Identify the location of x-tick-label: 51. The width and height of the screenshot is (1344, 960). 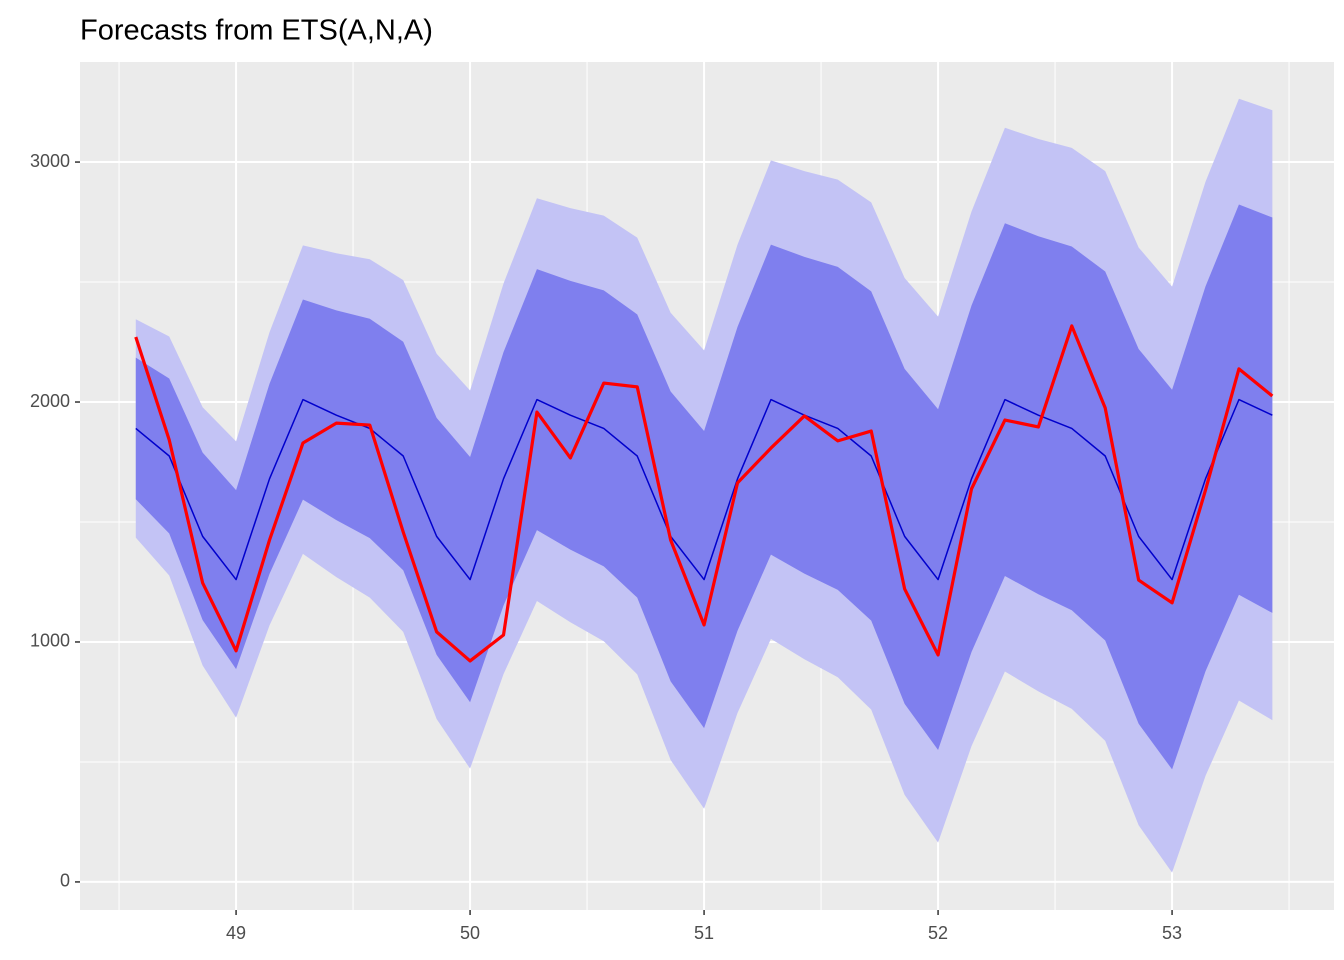
(704, 933).